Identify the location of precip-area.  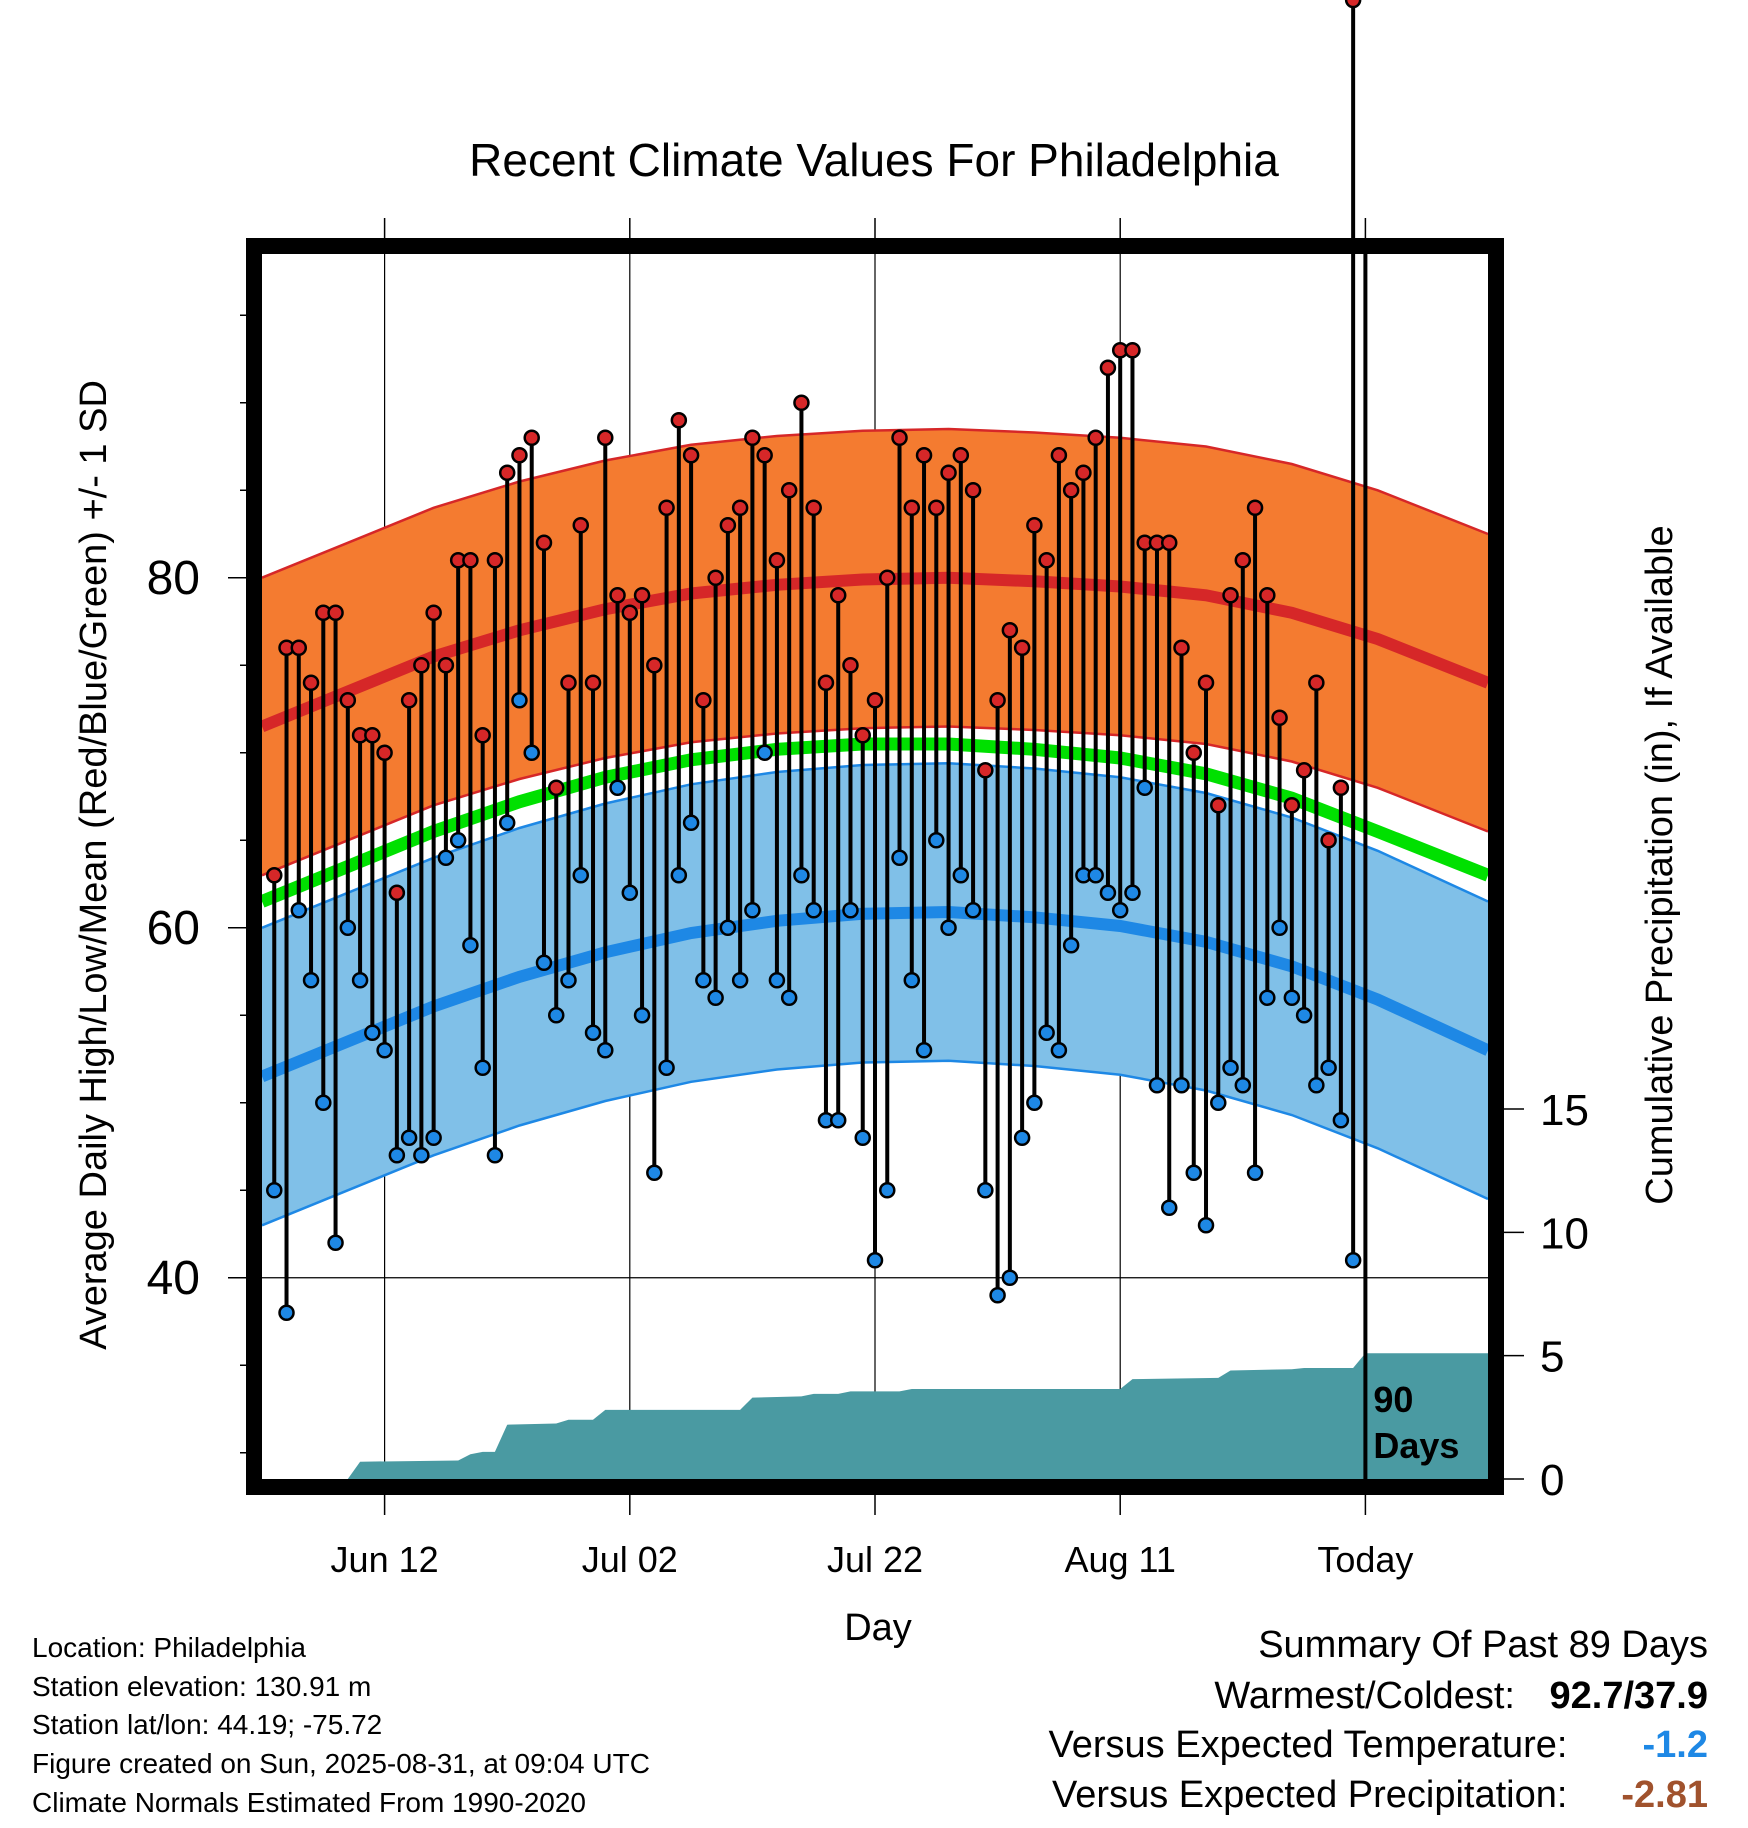
(875, 1416).